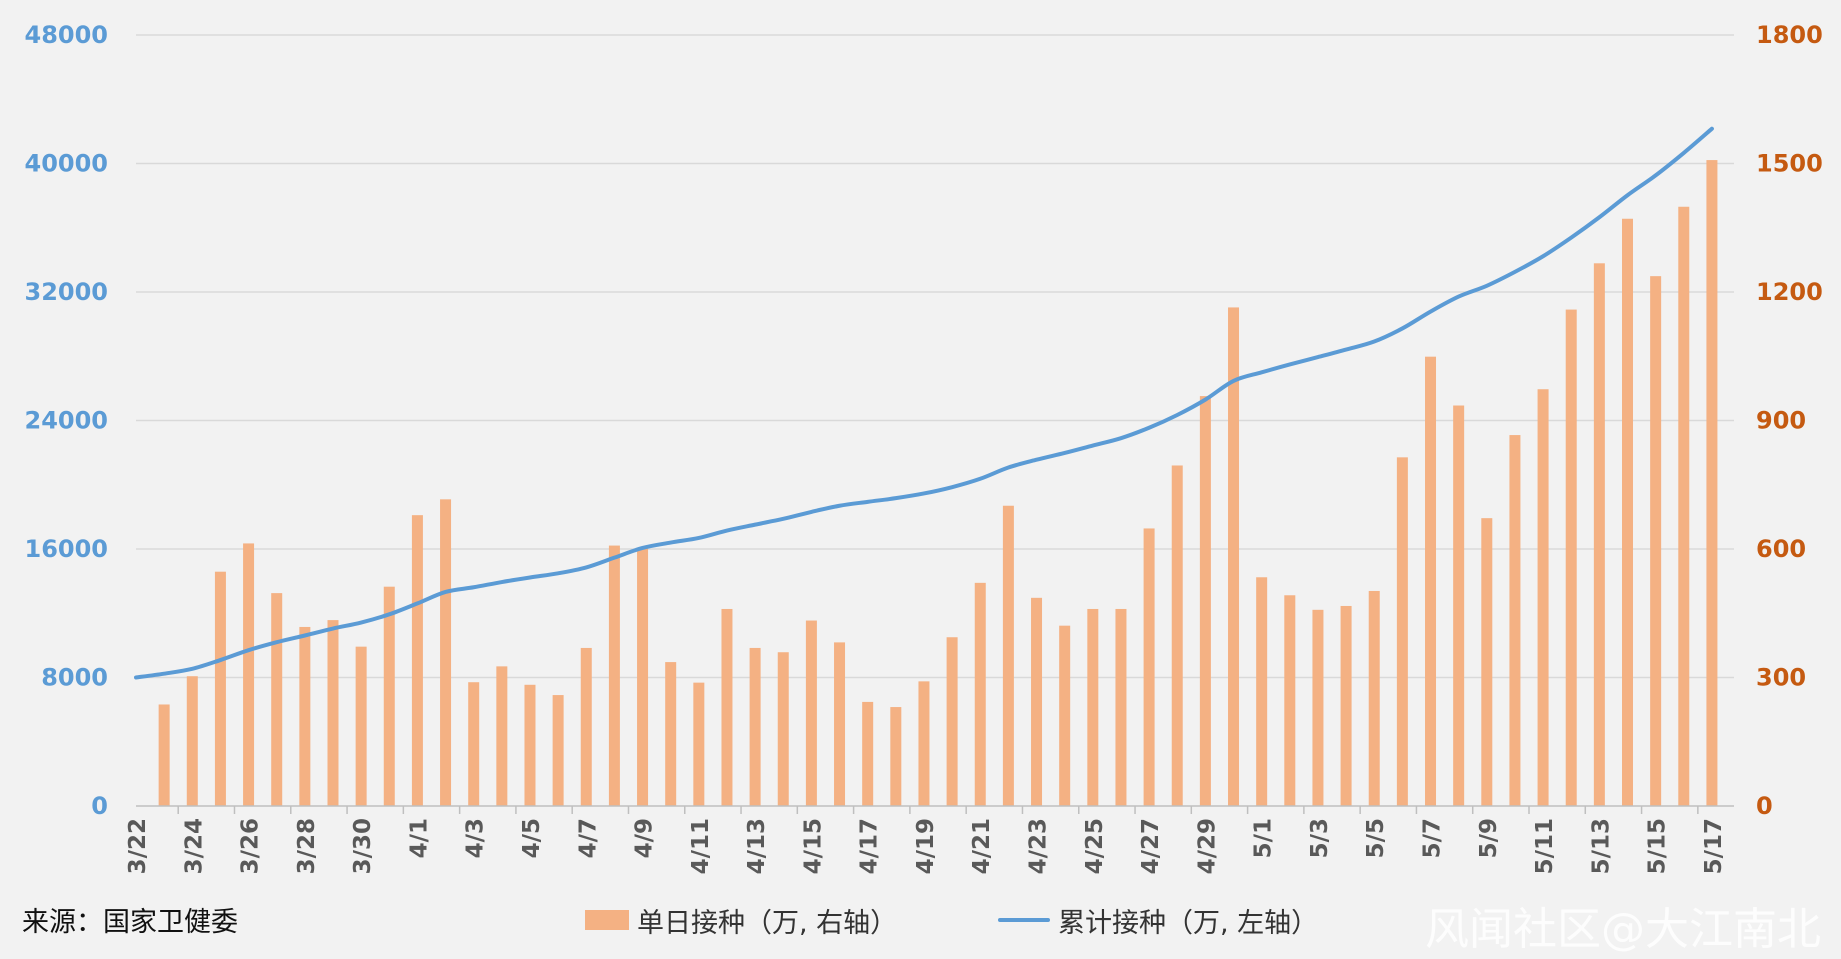 The width and height of the screenshot is (1841, 959). I want to click on x-tick-label: 5/1, so click(1264, 838).